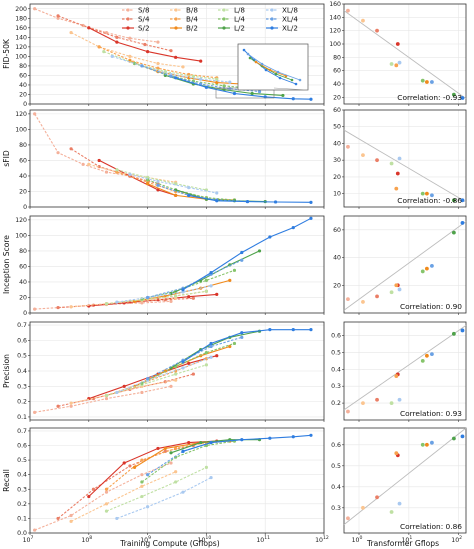 This screenshot has width=474, height=549. I want to click on legend-label: L/2, so click(239, 28).